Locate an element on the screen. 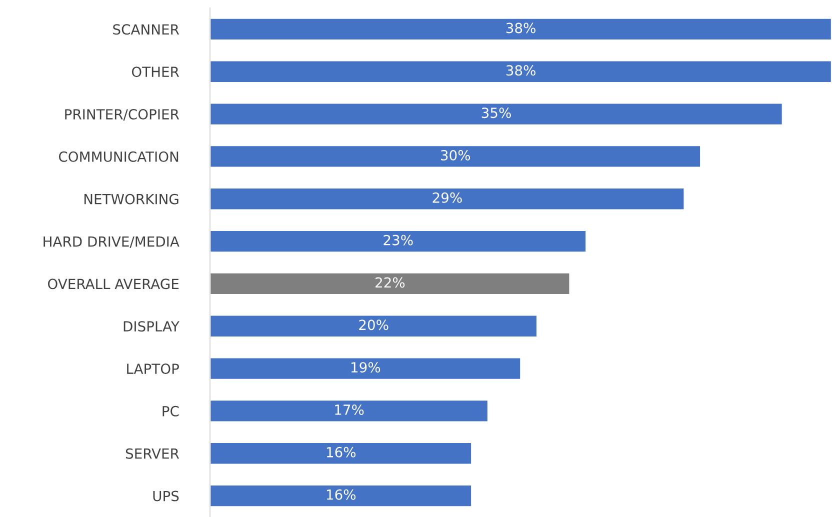  data-label: 22% is located at coordinates (390, 282).